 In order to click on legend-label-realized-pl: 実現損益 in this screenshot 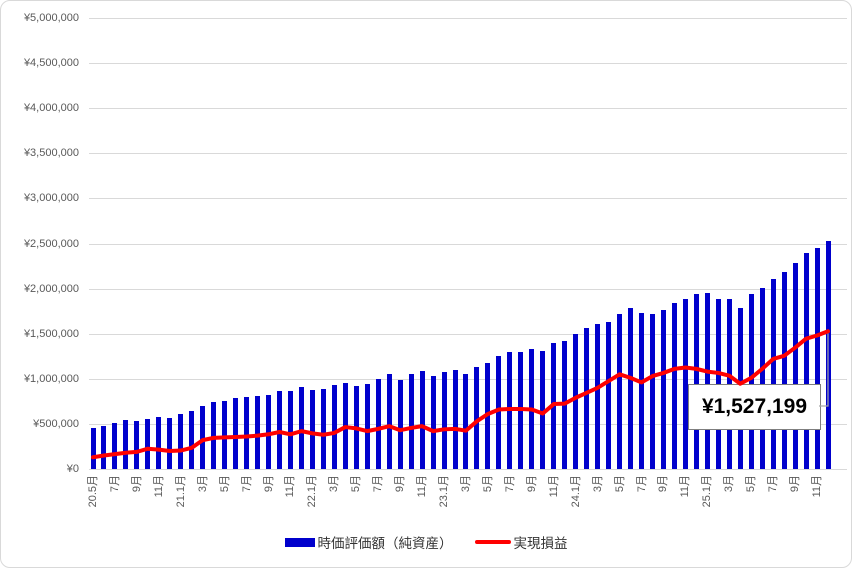, I will do `click(540, 543)`.